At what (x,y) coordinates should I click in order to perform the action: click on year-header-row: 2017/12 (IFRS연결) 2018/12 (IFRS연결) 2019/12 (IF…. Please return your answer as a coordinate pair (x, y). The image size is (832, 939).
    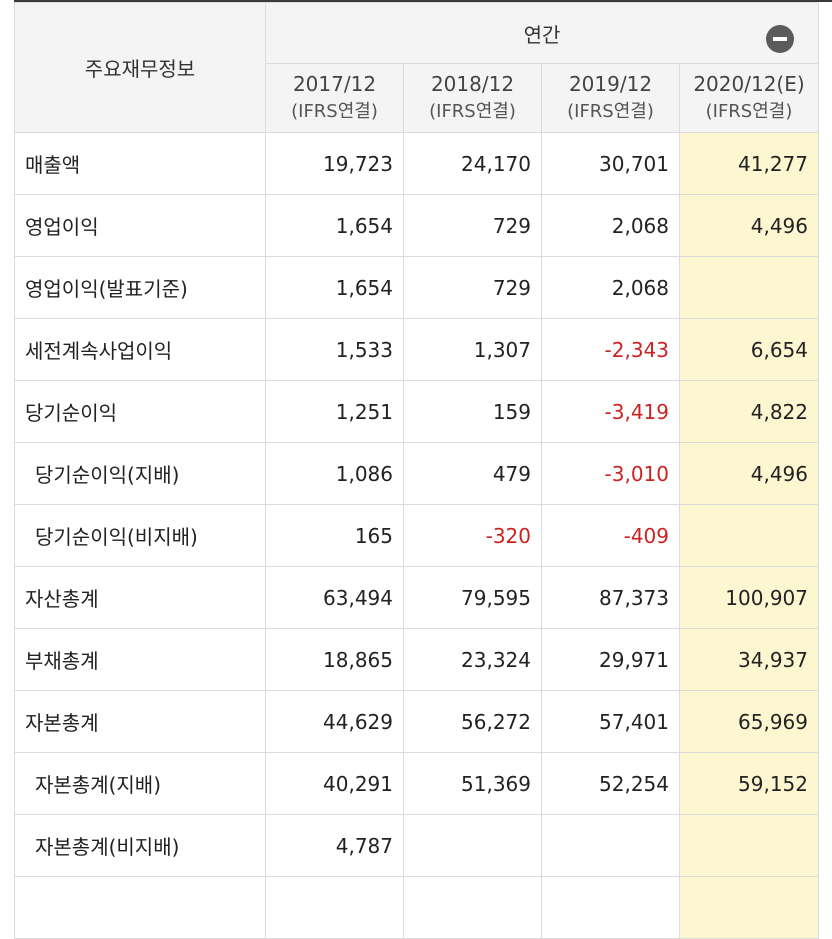
    Looking at the image, I should click on (417, 98).